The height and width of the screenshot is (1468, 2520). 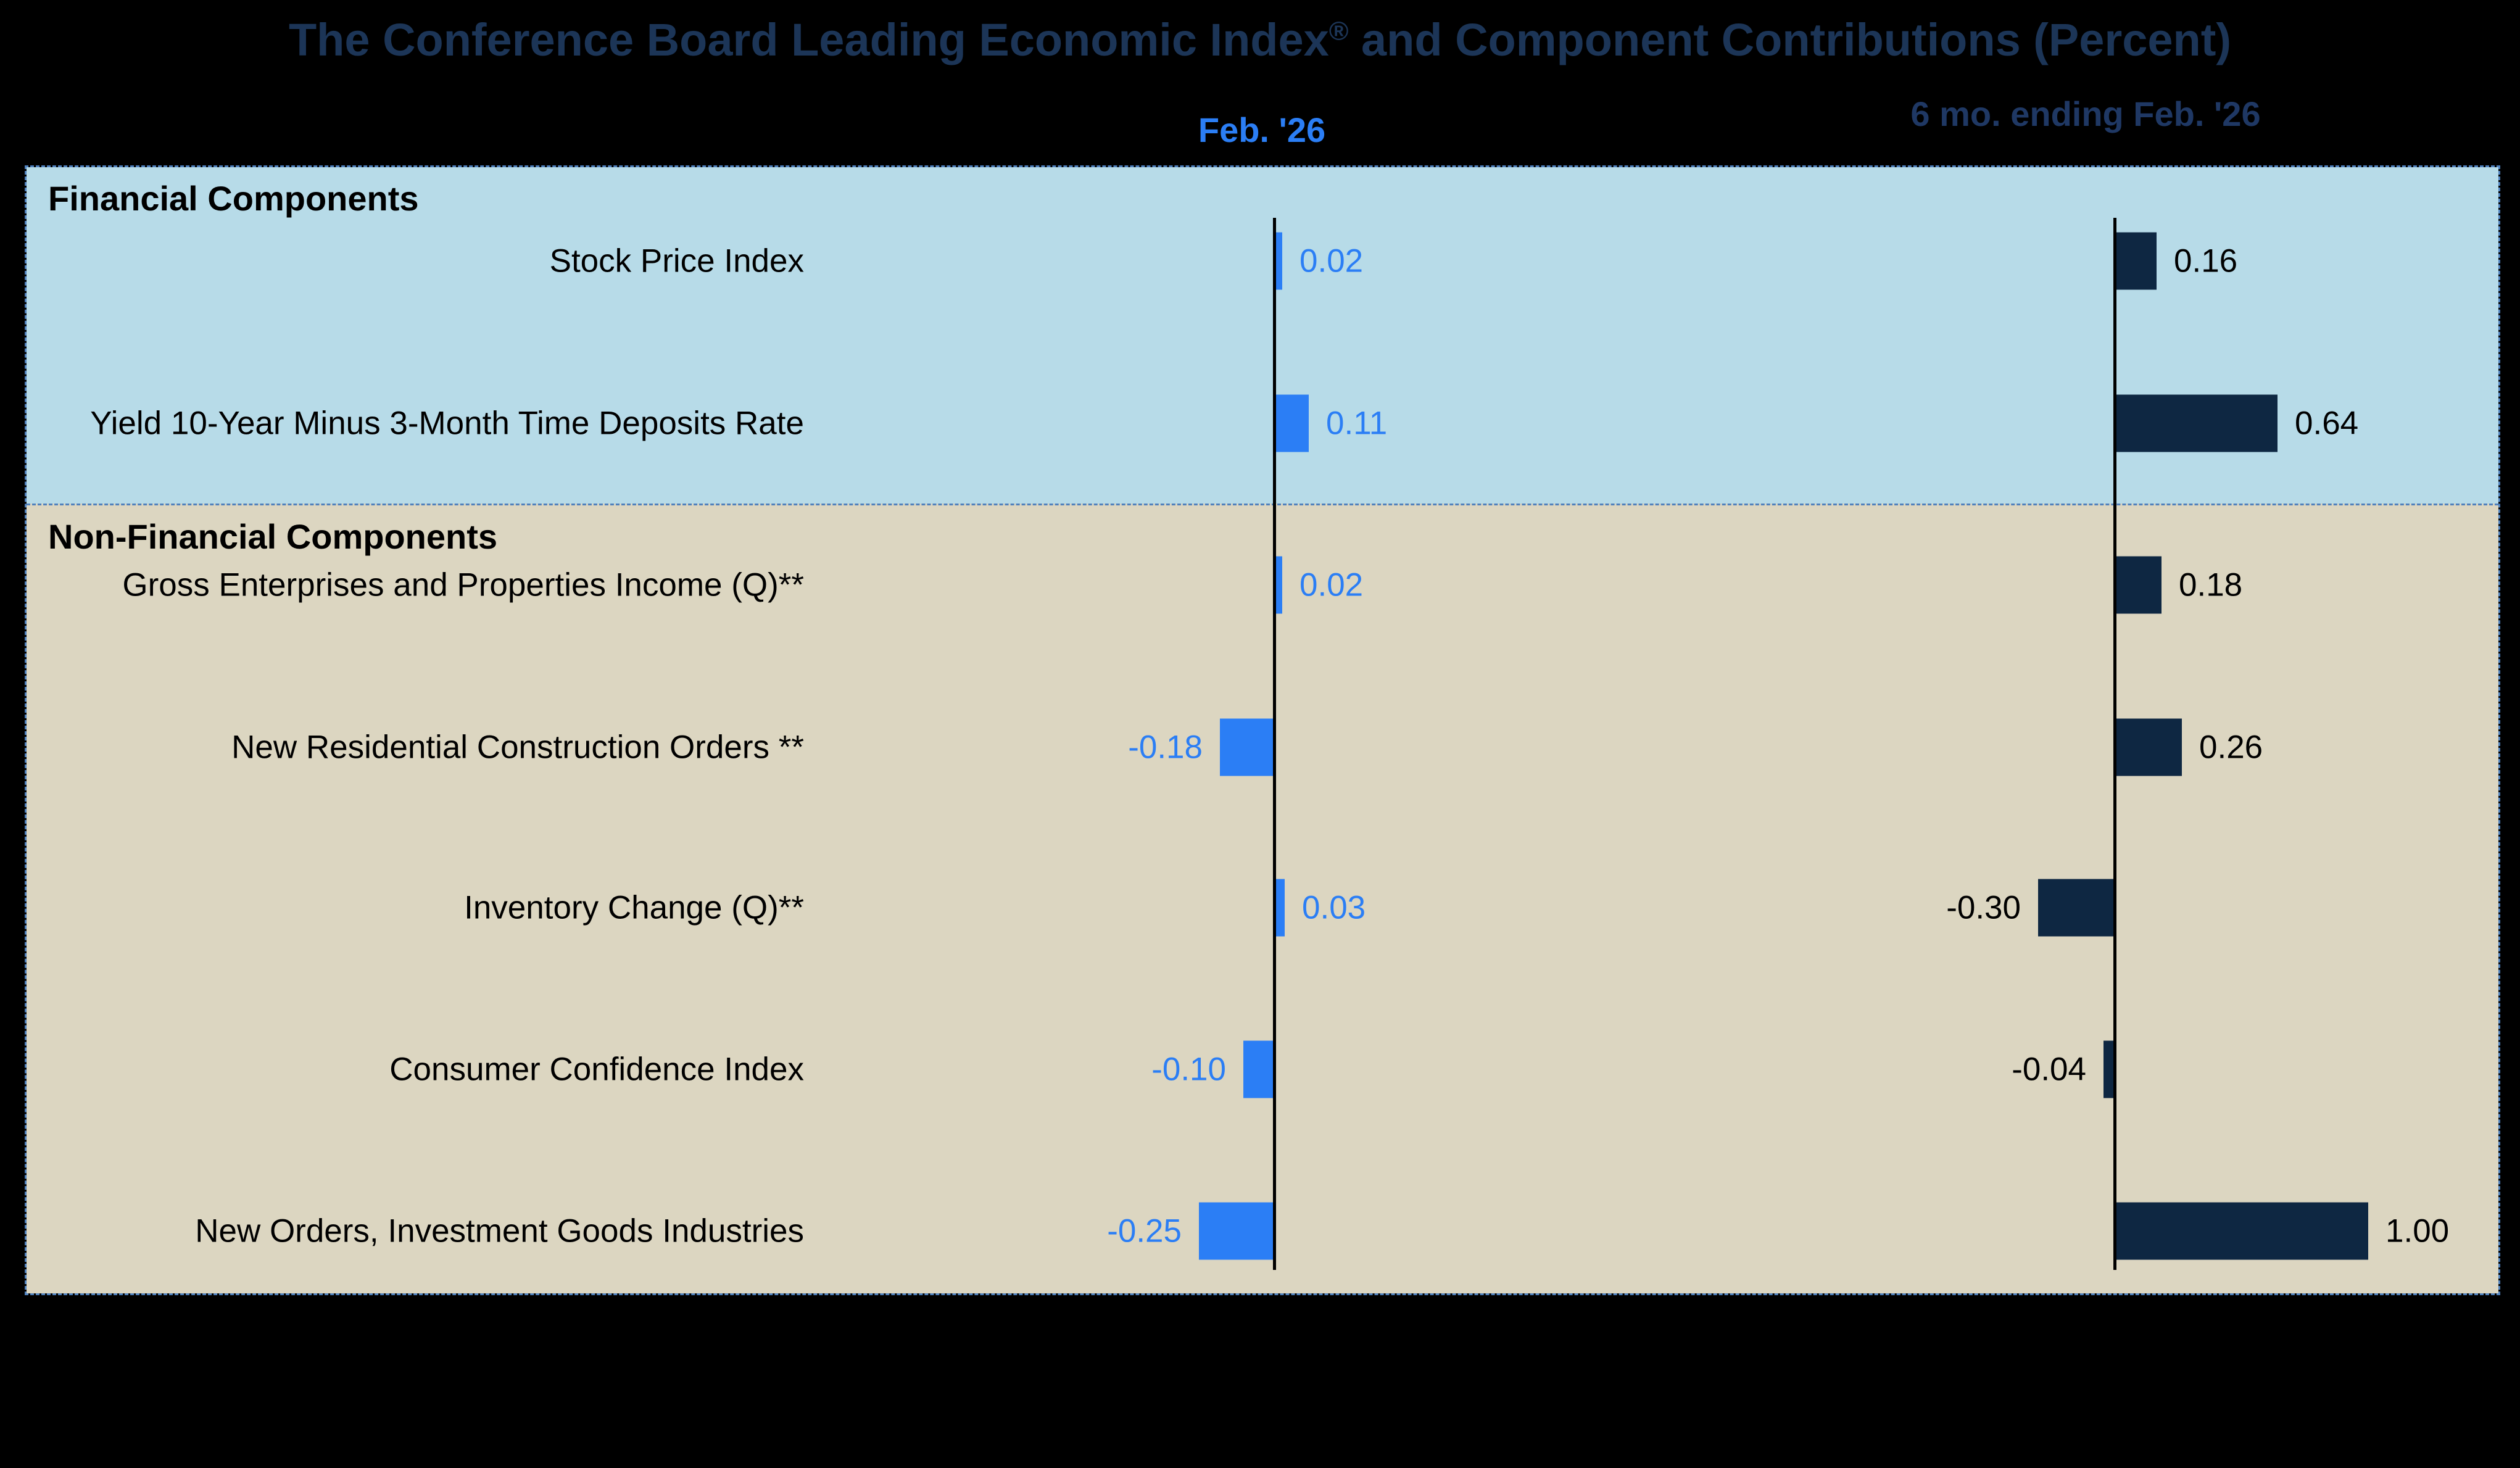 What do you see at coordinates (2086, 113) in the screenshot?
I see `column-header-6mo: 6 mo. ending Feb. '26` at bounding box center [2086, 113].